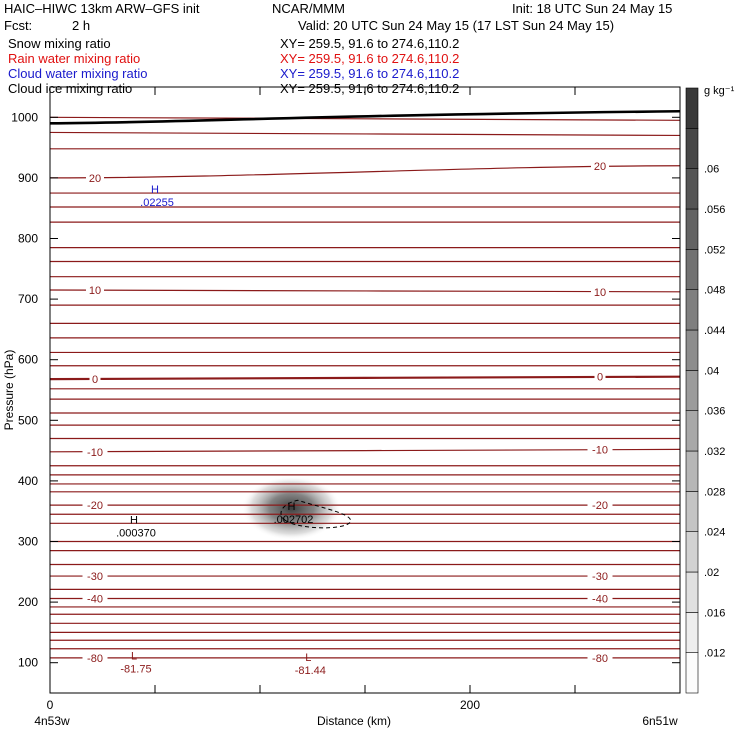 The height and width of the screenshot is (740, 740). Describe the element at coordinates (28, 481) in the screenshot. I see `y-tick-label: 400` at that location.